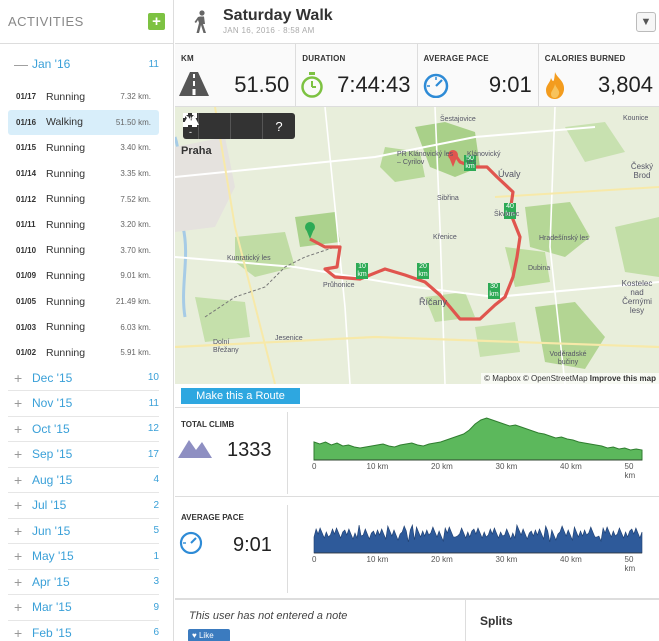  What do you see at coordinates (83, 225) in the screenshot?
I see `activity-item: 01/11 Running 3.20 km.` at bounding box center [83, 225].